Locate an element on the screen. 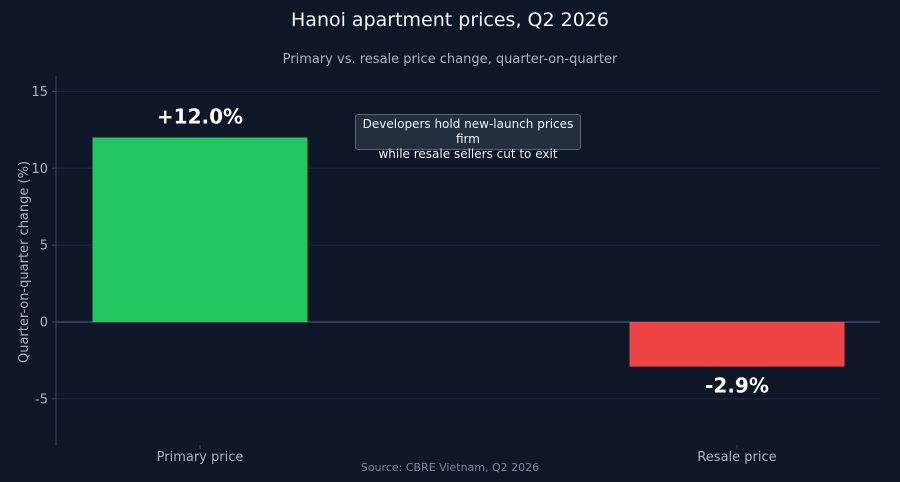  data-label: -2.9% is located at coordinates (737, 386).